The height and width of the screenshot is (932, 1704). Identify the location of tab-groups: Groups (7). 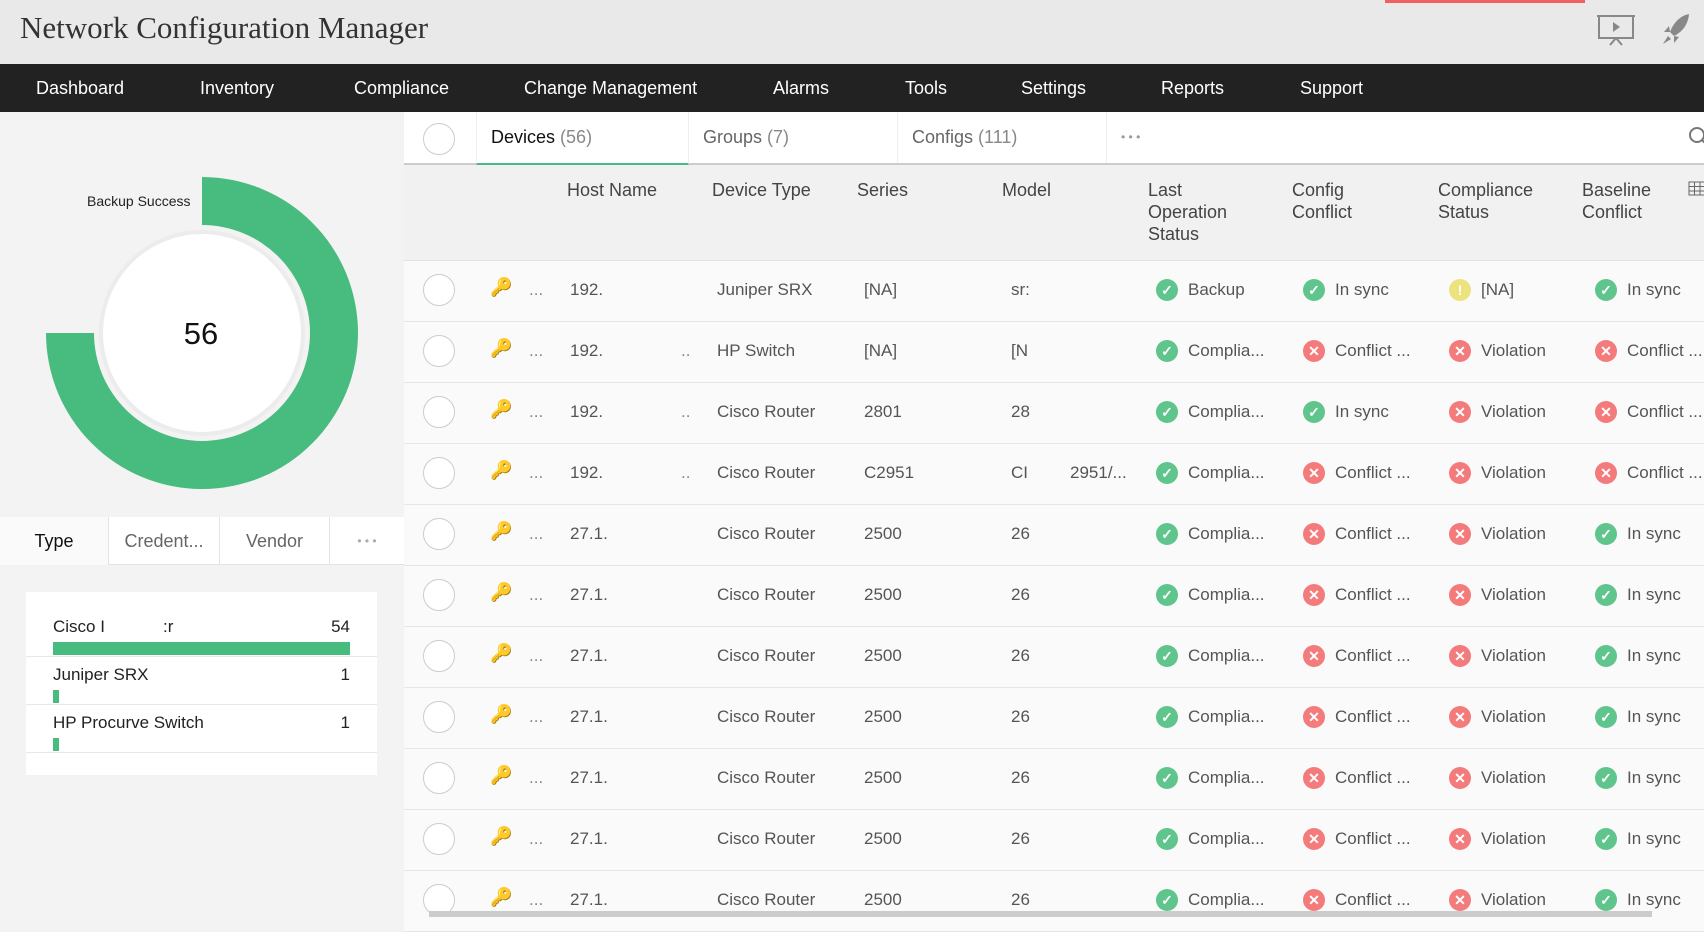
(793, 137).